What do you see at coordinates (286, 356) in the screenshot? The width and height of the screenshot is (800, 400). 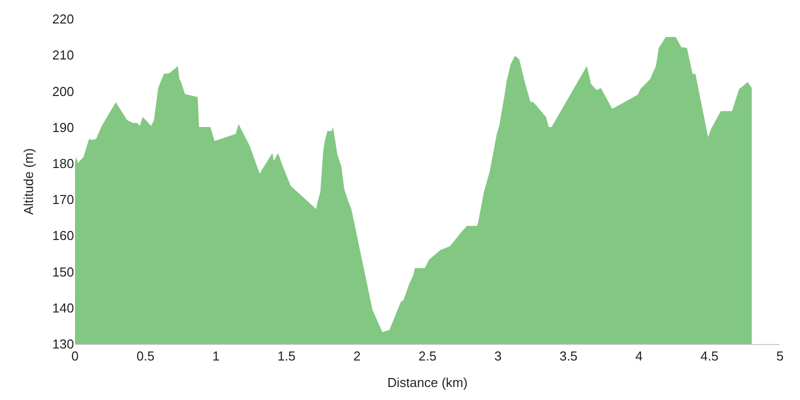 I see `x-tick-label: 1.5` at bounding box center [286, 356].